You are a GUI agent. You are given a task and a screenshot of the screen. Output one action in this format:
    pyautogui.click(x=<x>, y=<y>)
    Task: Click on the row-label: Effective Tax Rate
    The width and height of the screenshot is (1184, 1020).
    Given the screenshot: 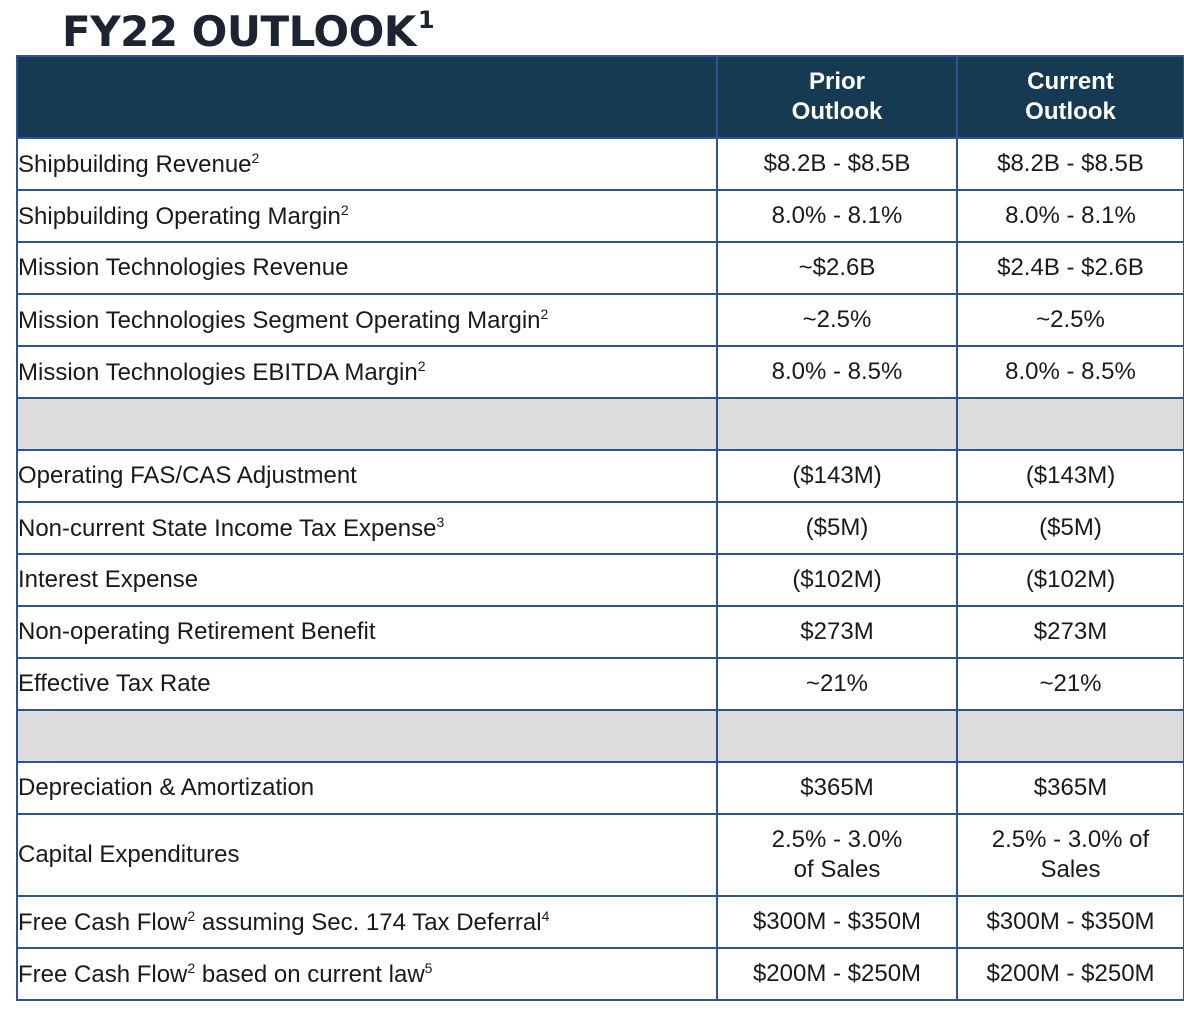 What is the action you would take?
    pyautogui.click(x=367, y=684)
    